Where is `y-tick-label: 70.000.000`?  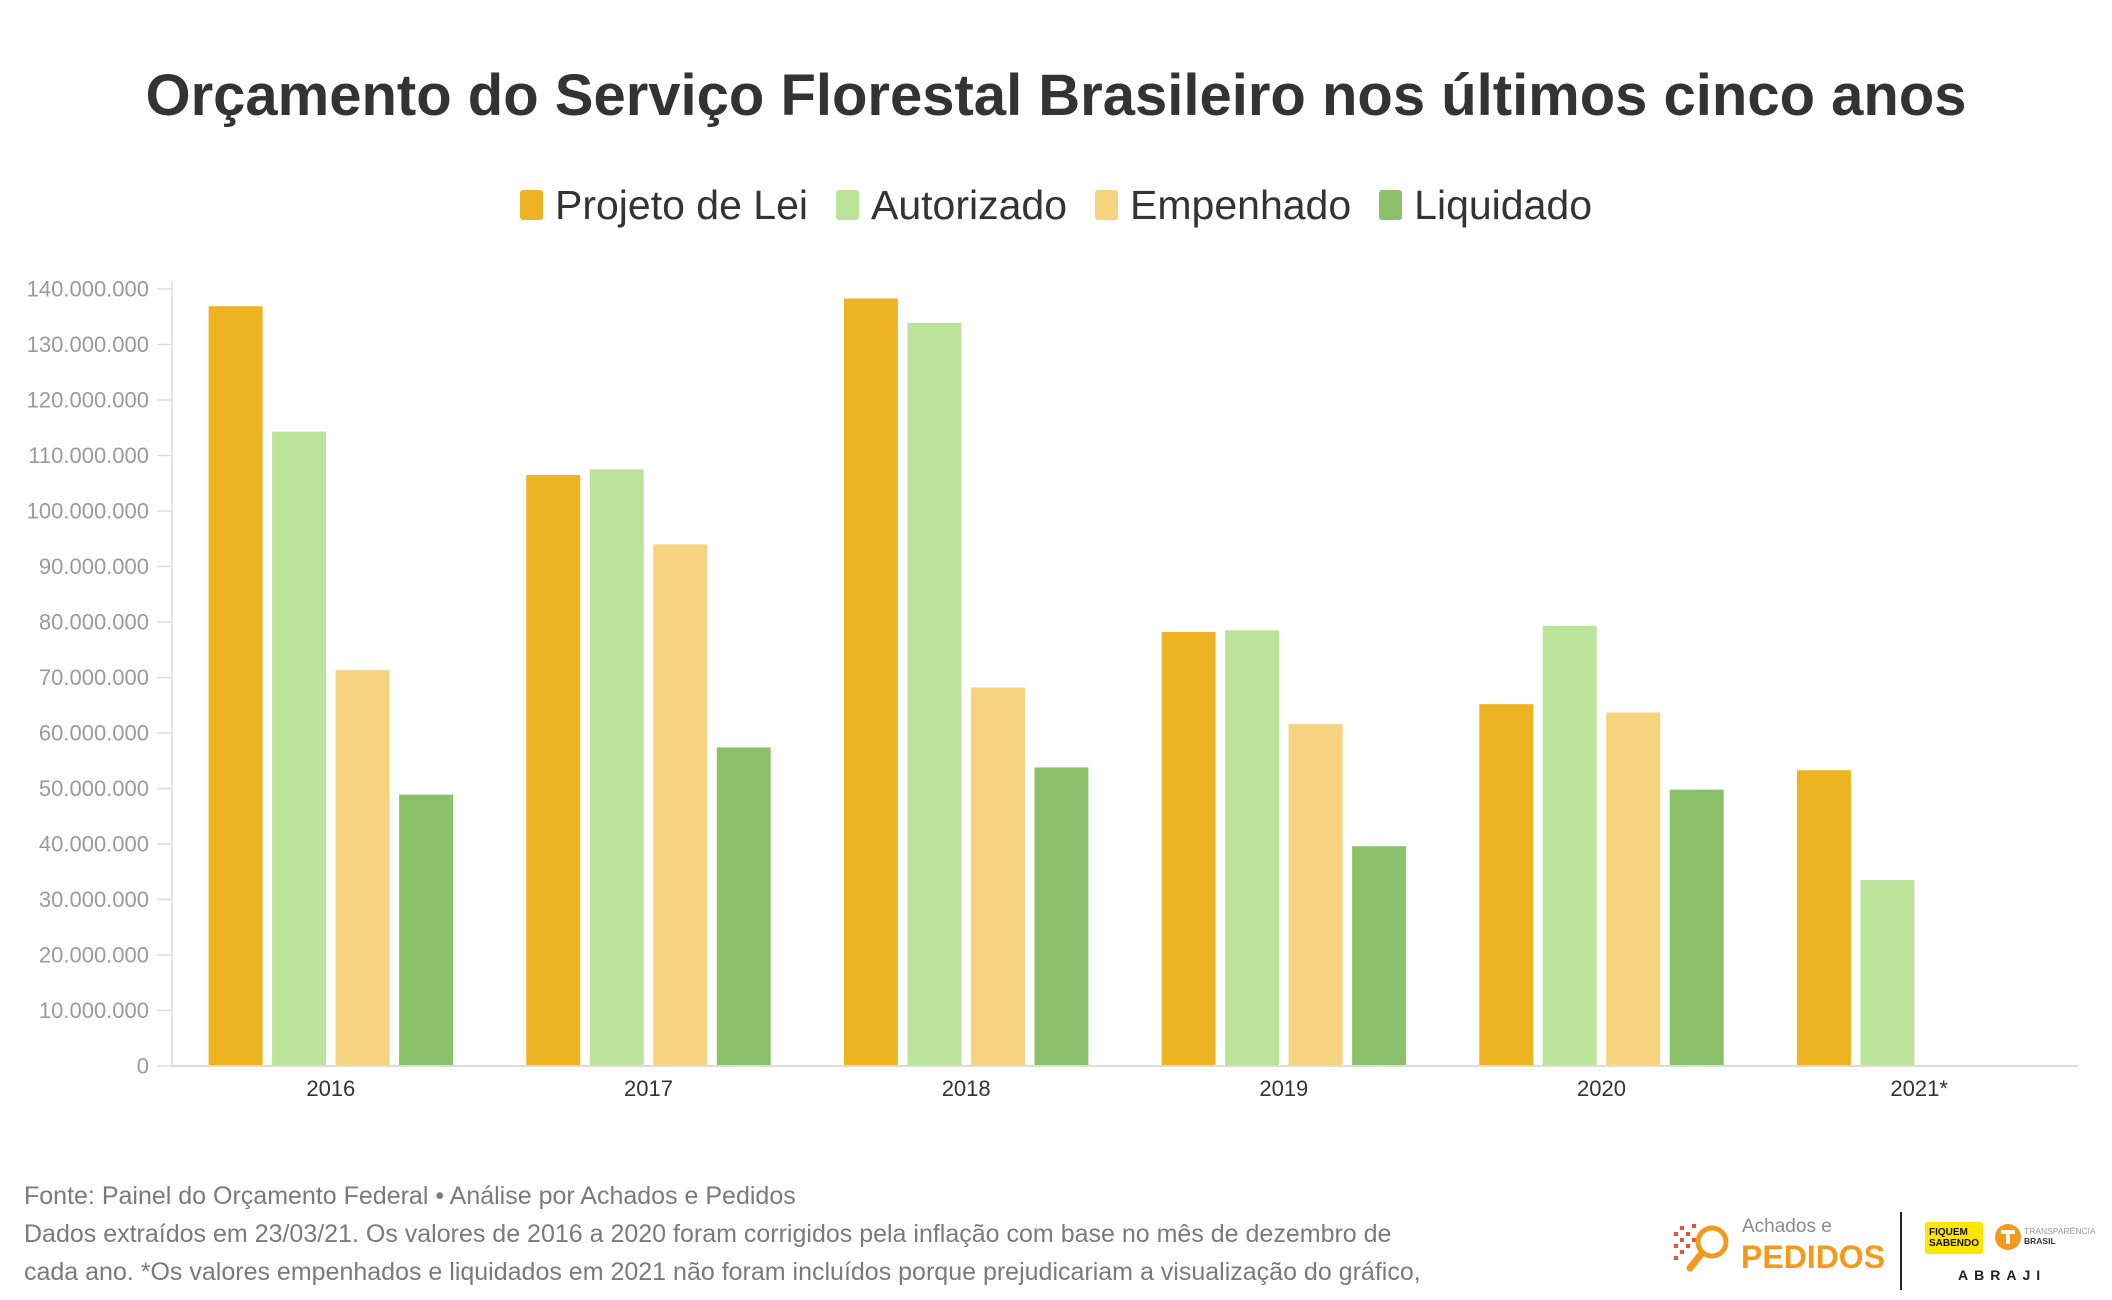 y-tick-label: 70.000.000 is located at coordinates (94, 677).